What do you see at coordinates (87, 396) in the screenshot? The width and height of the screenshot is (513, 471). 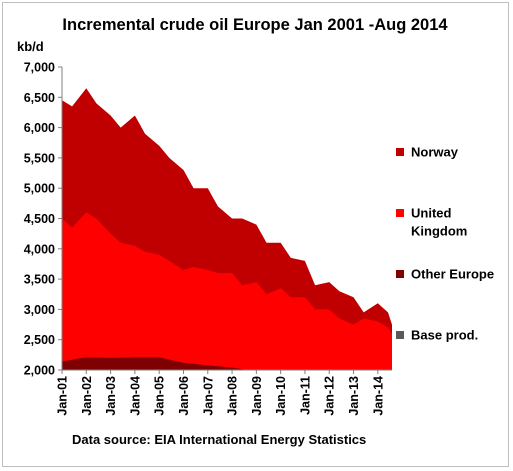 I see `x-tick-label: Jan-02` at bounding box center [87, 396].